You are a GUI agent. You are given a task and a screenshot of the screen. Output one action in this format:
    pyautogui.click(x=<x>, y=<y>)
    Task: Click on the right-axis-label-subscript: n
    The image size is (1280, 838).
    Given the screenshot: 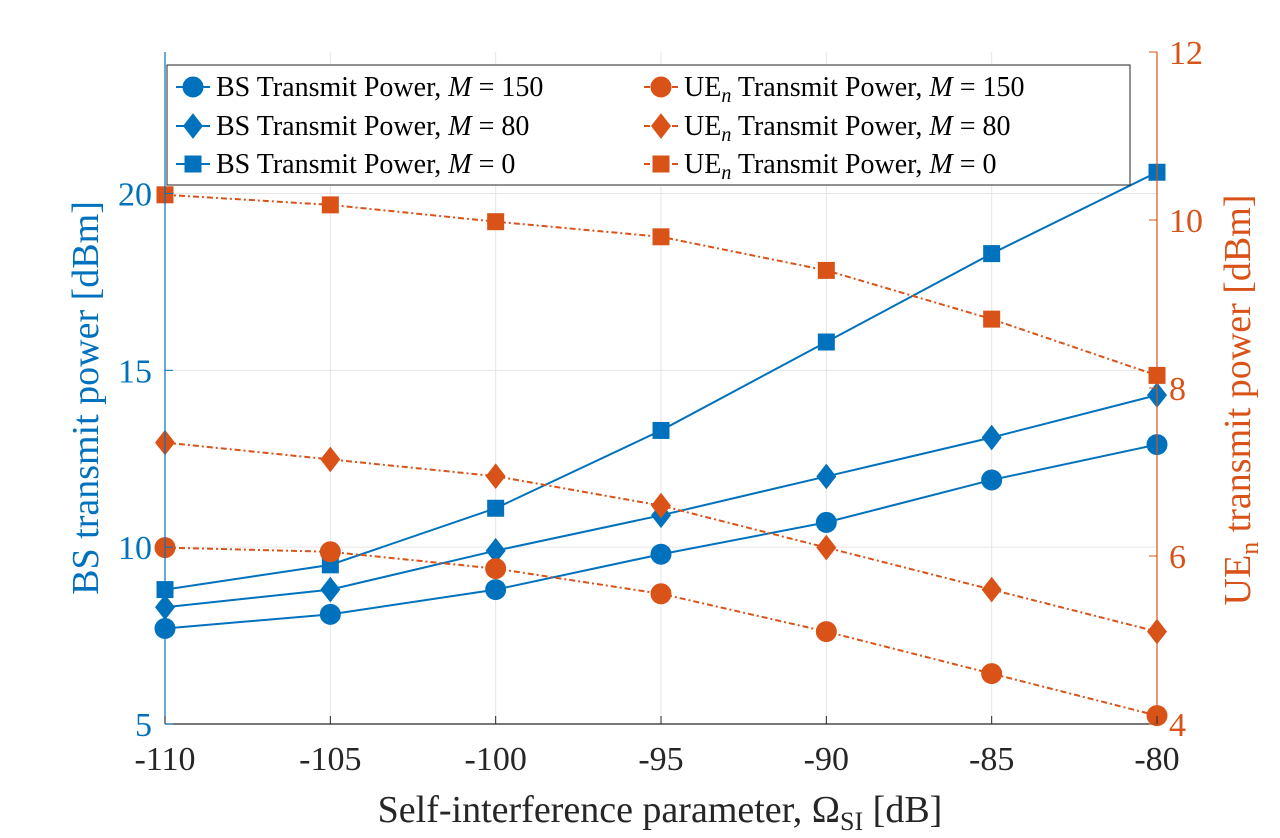 What is the action you would take?
    pyautogui.click(x=1249, y=548)
    